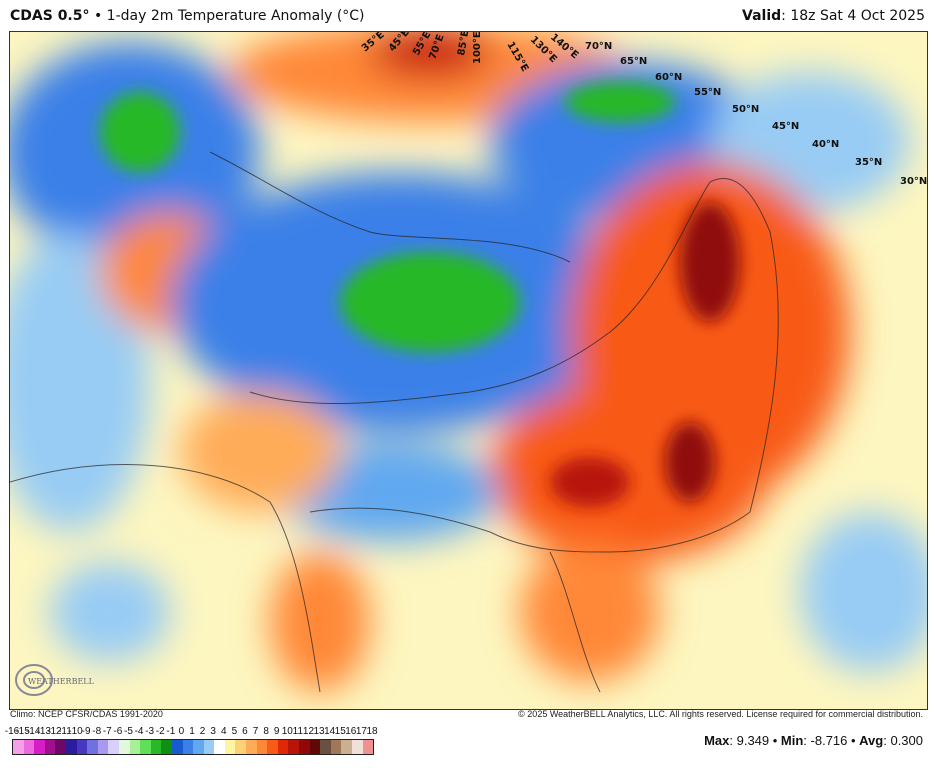 The width and height of the screenshot is (935, 768). Describe the element at coordinates (245, 731) in the screenshot. I see `colorbar-tick: 6` at that location.